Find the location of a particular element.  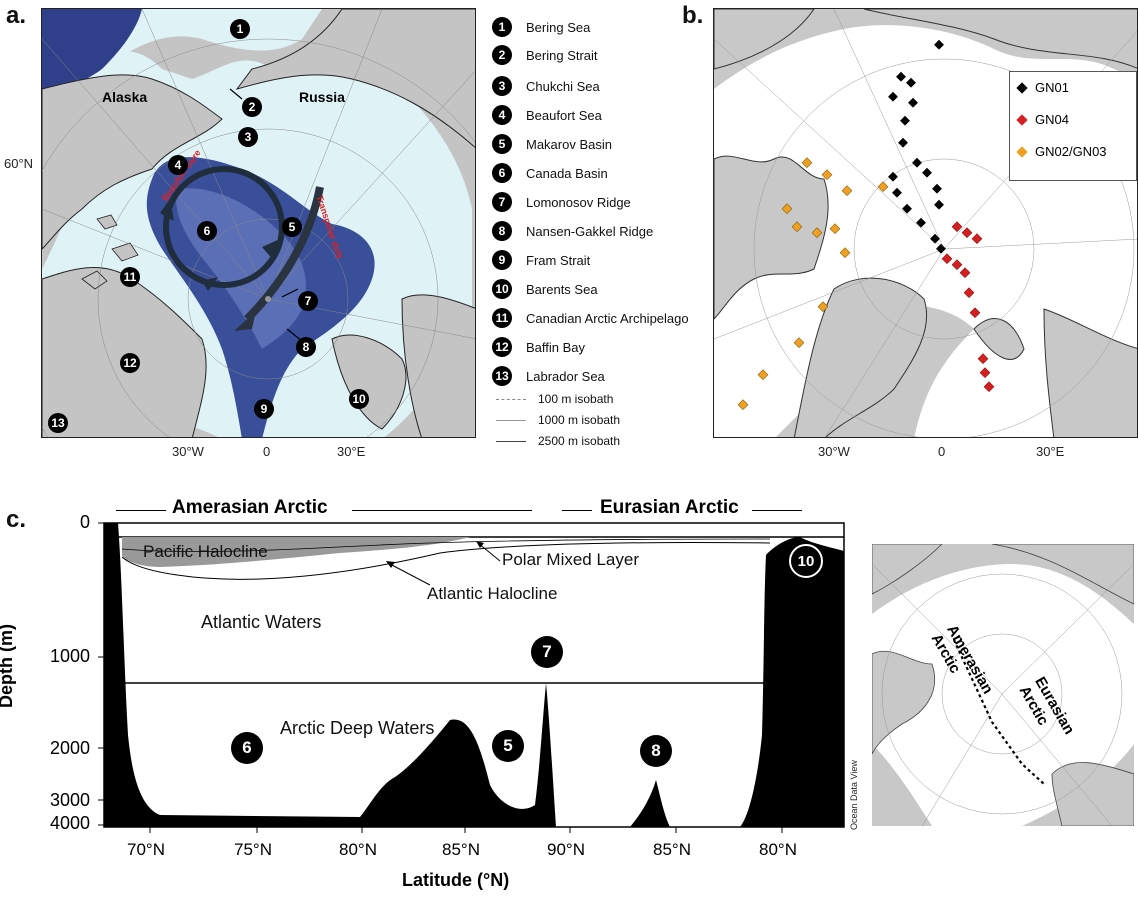

y-tick-2000: 2000 is located at coordinates (70, 748).